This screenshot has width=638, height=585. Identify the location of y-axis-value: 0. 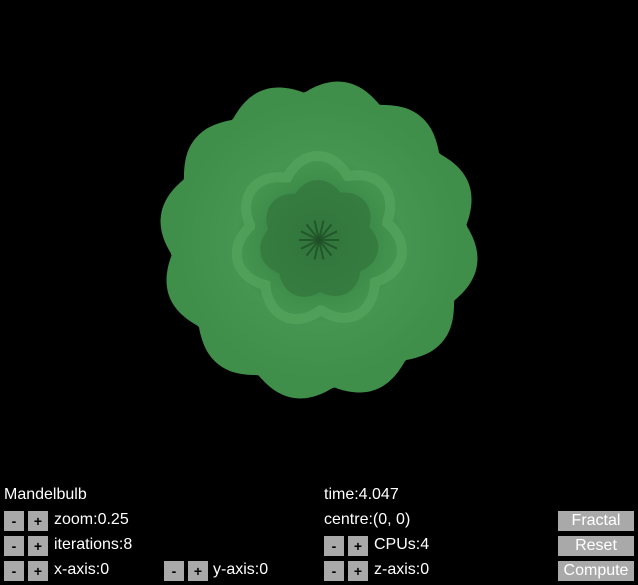
(264, 569).